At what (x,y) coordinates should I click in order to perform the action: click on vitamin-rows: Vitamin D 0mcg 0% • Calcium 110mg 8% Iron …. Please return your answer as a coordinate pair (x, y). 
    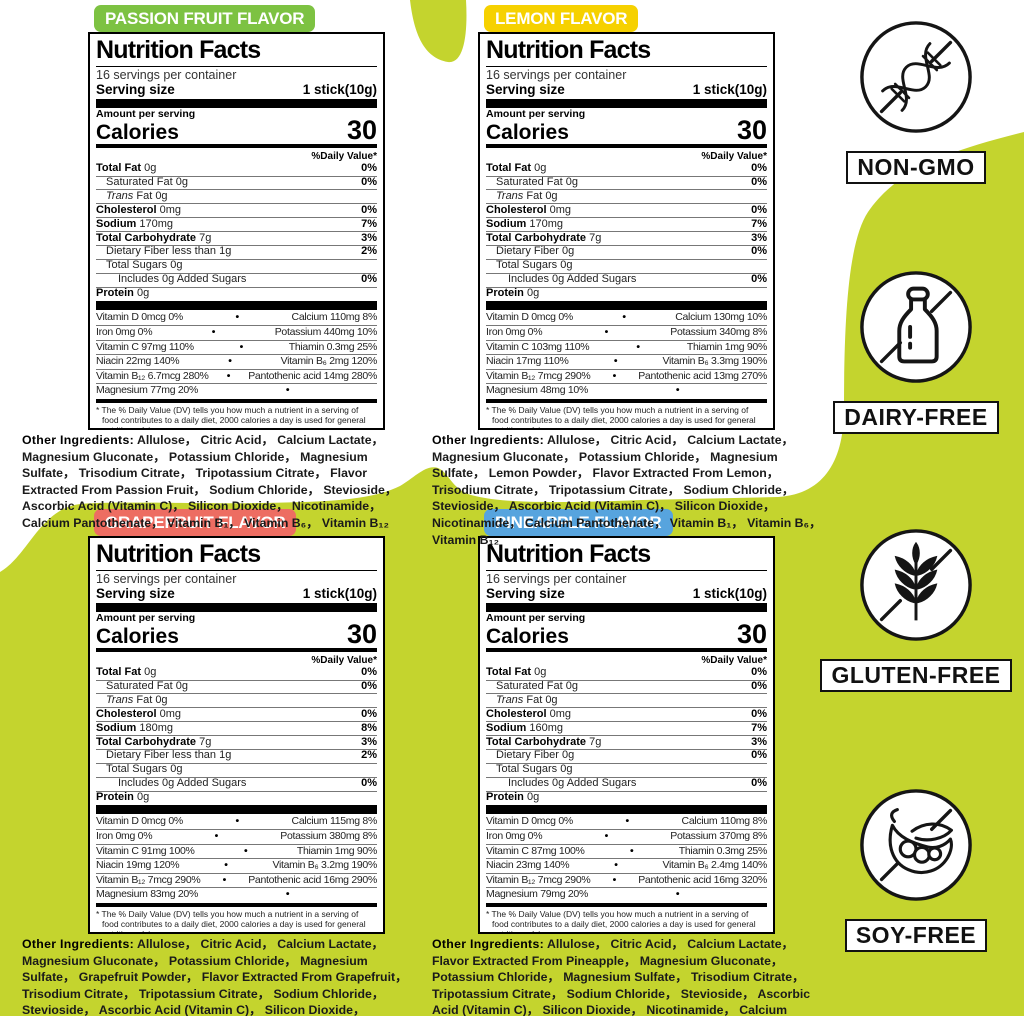
    Looking at the image, I should click on (626, 858).